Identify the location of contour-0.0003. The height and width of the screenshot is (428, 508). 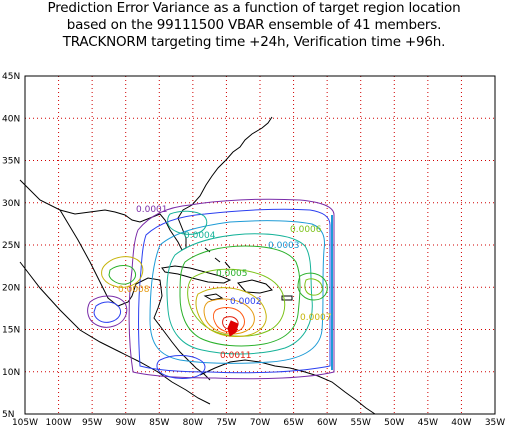
(237, 292).